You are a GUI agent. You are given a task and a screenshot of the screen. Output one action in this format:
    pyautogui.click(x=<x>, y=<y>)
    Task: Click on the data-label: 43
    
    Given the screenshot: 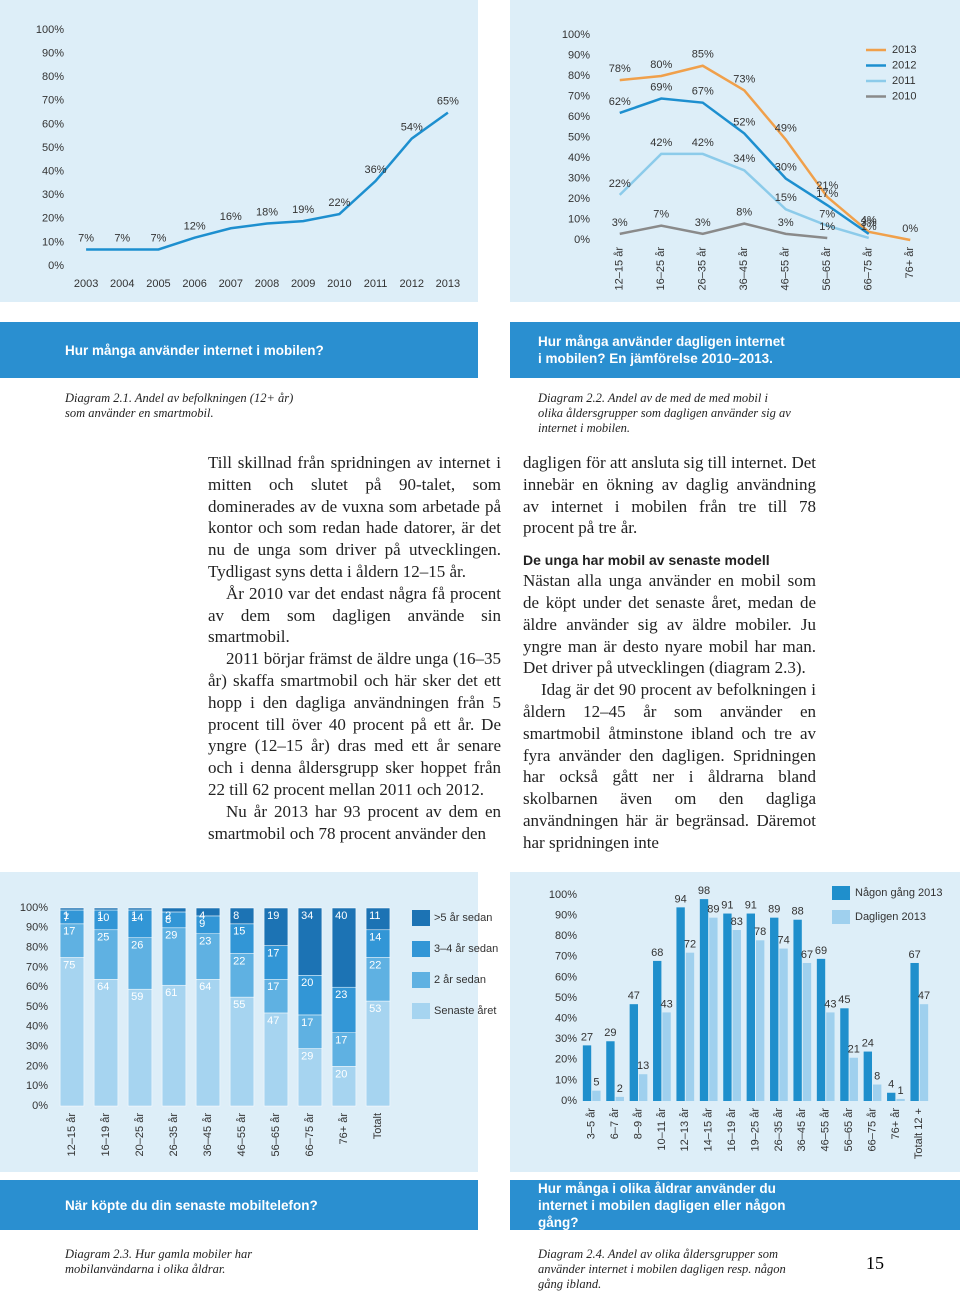 What is the action you would take?
    pyautogui.click(x=830, y=1004)
    